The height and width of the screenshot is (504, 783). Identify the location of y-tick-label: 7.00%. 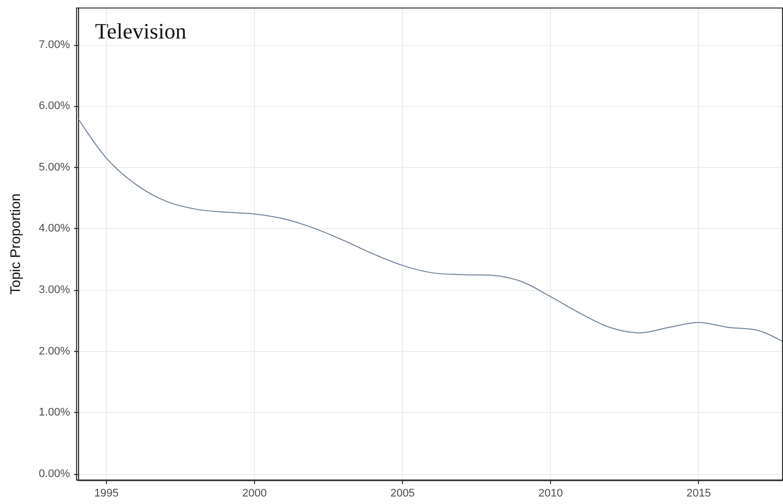
(54, 44).